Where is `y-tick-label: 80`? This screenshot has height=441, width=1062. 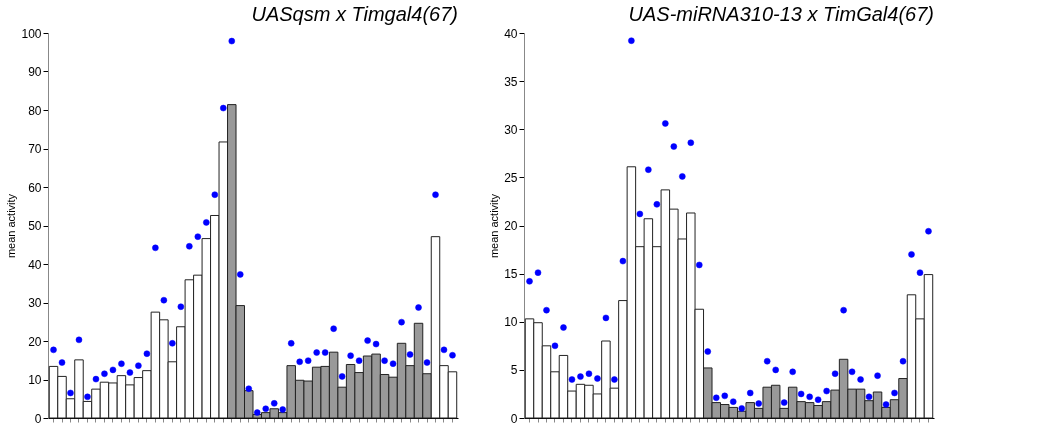 y-tick-label: 80 is located at coordinates (35, 110).